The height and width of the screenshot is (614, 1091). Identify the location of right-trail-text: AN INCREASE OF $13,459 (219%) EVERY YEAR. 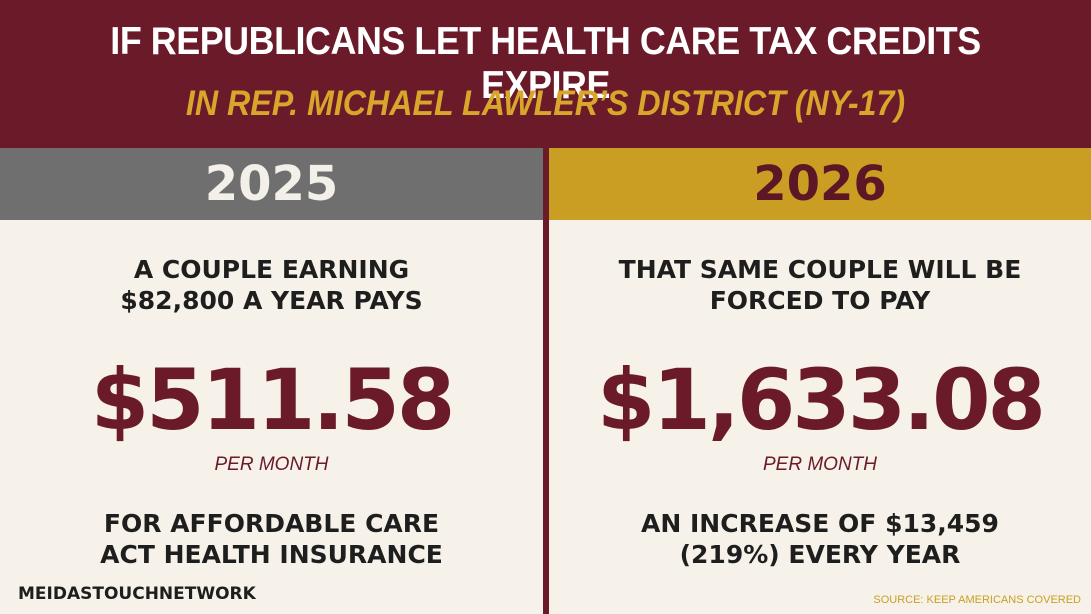
(820, 539).